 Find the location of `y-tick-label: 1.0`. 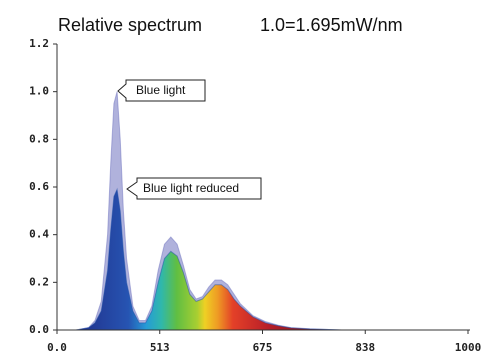

y-tick-label: 1.0 is located at coordinates (39, 91).